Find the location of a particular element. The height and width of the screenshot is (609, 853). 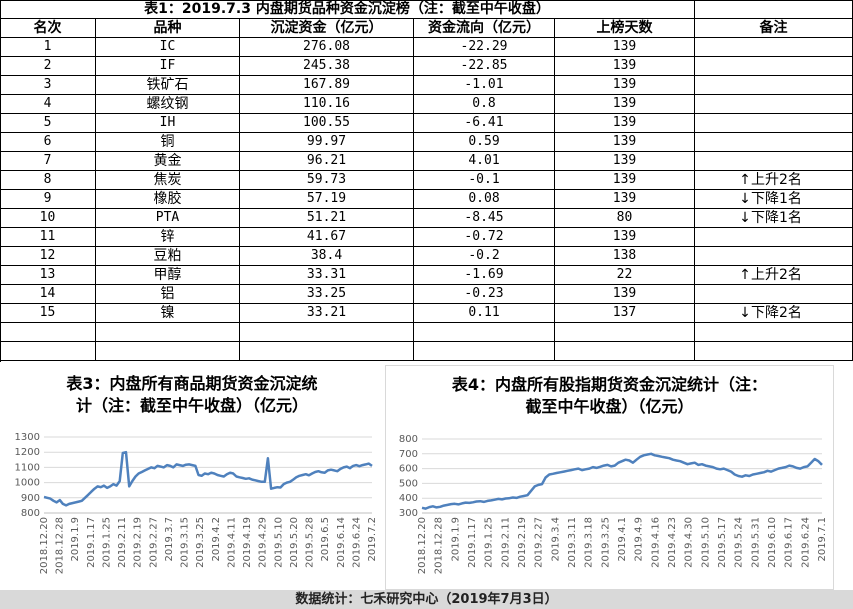

note-text: 下降2名 is located at coordinates (776, 313).